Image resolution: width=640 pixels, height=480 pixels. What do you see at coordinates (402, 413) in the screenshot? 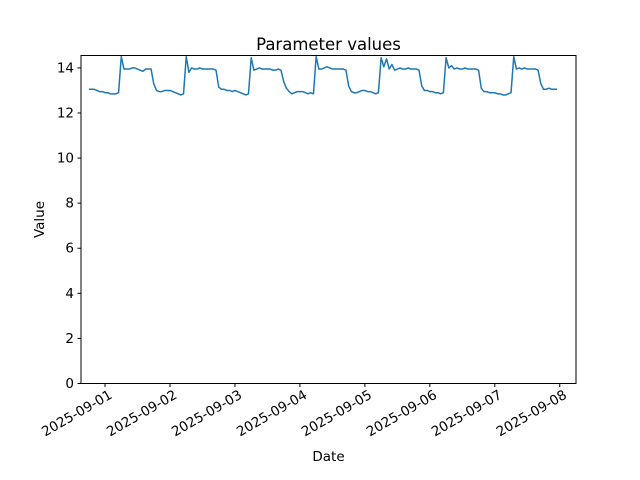
I see `x-tick-label: 2025-09-06` at bounding box center [402, 413].